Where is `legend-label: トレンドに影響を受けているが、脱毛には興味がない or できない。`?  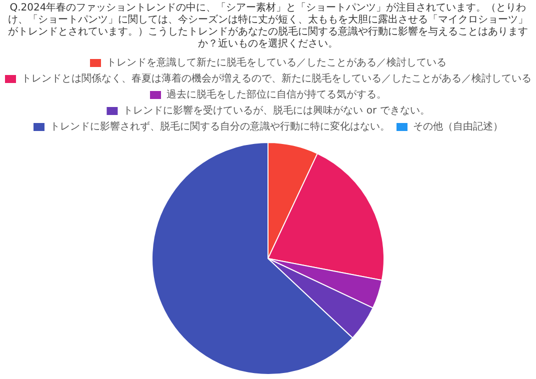
legend-label: トレンドに影響を受けているが、脱毛には興味がない or できない。 is located at coordinates (276, 110).